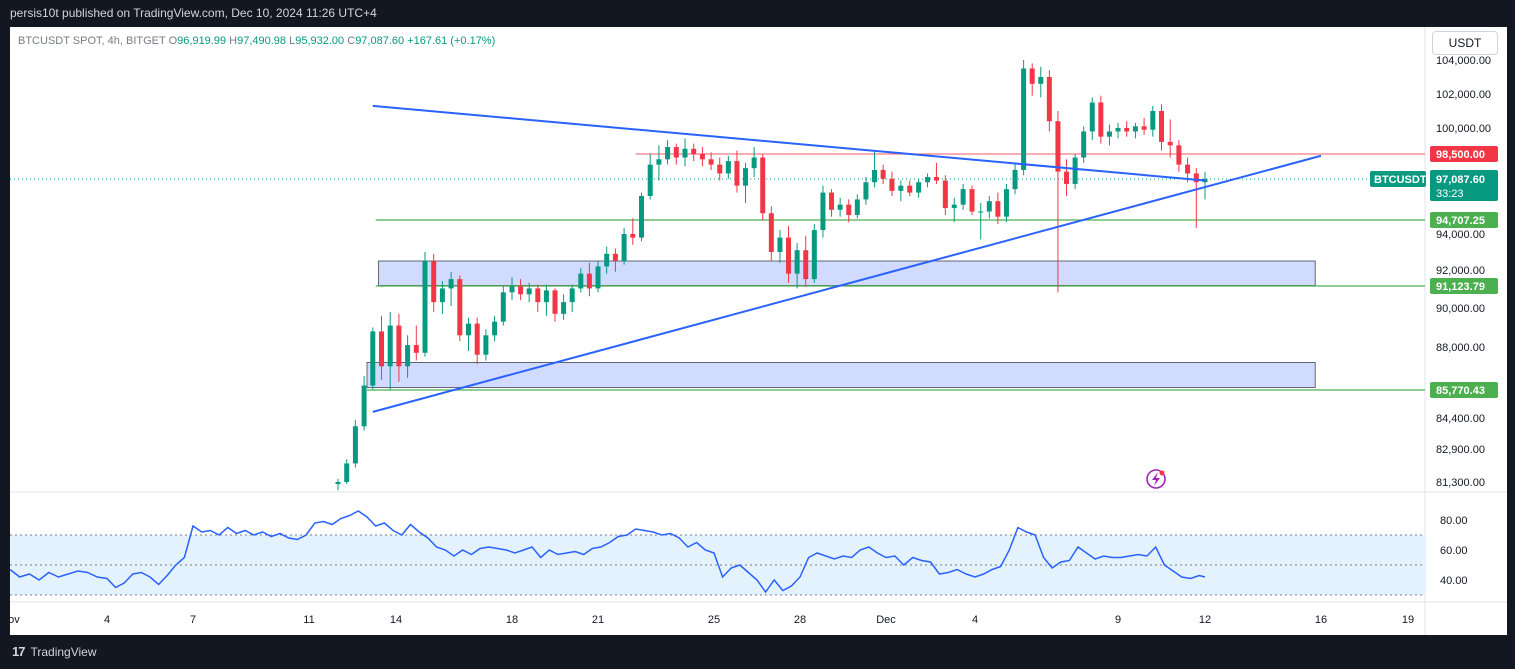 The width and height of the screenshot is (1515, 669). What do you see at coordinates (1460, 221) in the screenshot?
I see `price-label-text: 94,707.25` at bounding box center [1460, 221].